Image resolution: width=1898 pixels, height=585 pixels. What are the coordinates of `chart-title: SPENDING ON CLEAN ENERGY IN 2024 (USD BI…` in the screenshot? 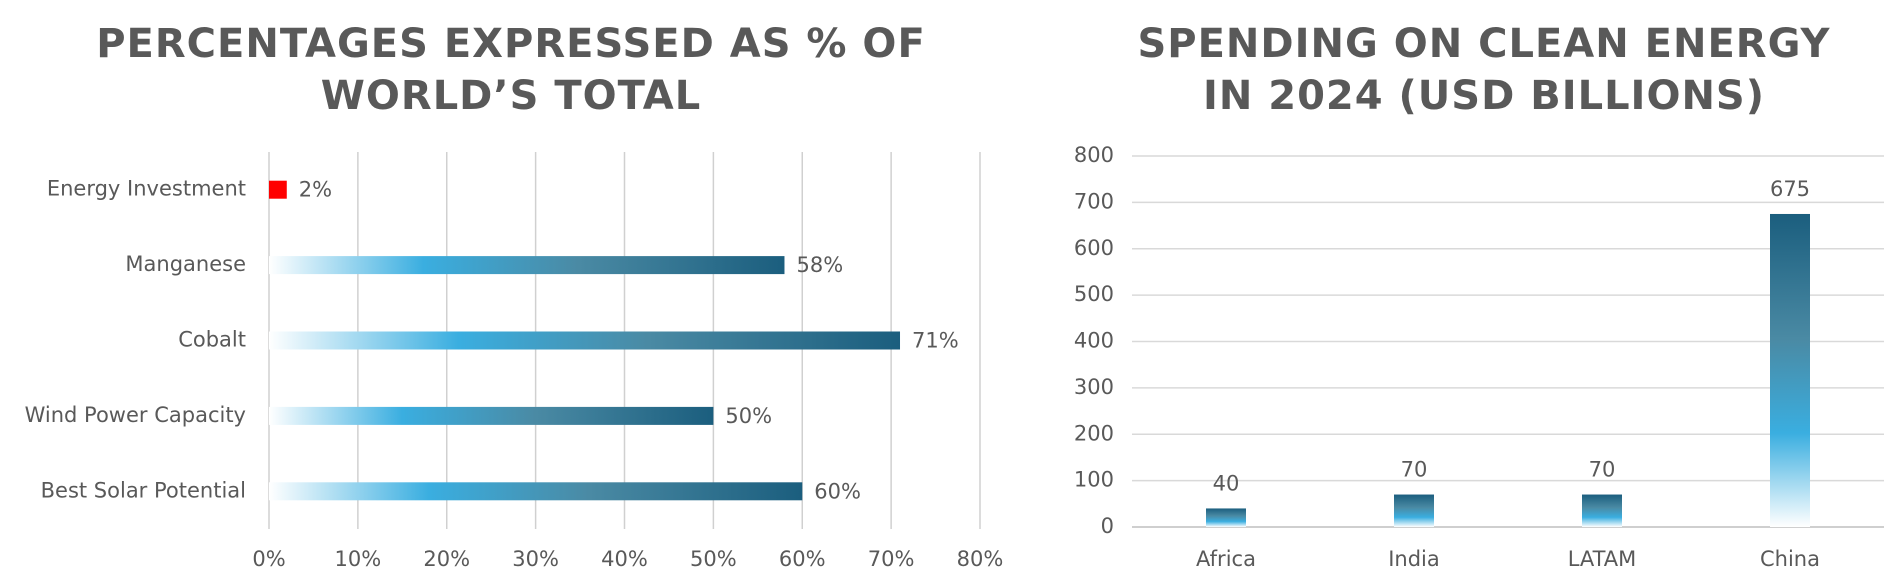 It's located at (1484, 70).